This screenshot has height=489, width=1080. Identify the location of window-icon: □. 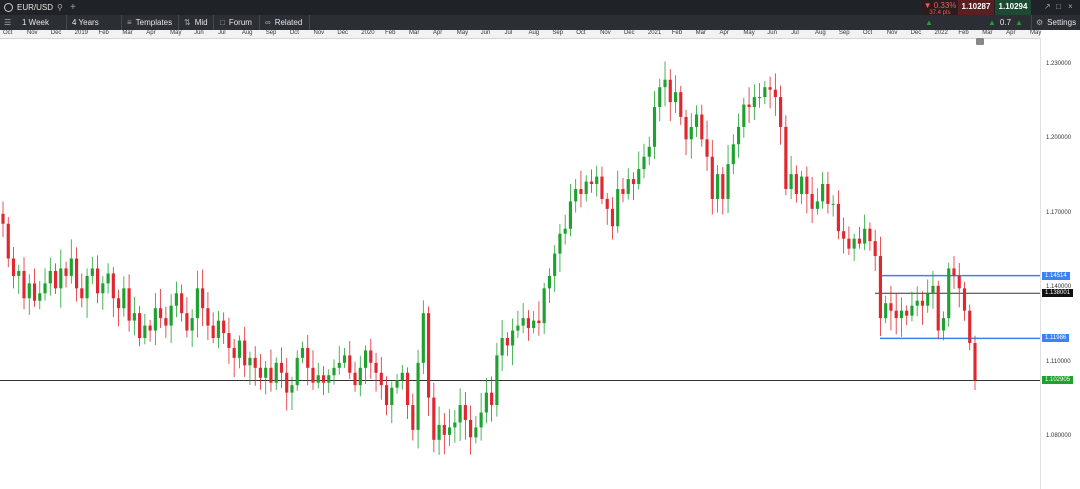
(1058, 6).